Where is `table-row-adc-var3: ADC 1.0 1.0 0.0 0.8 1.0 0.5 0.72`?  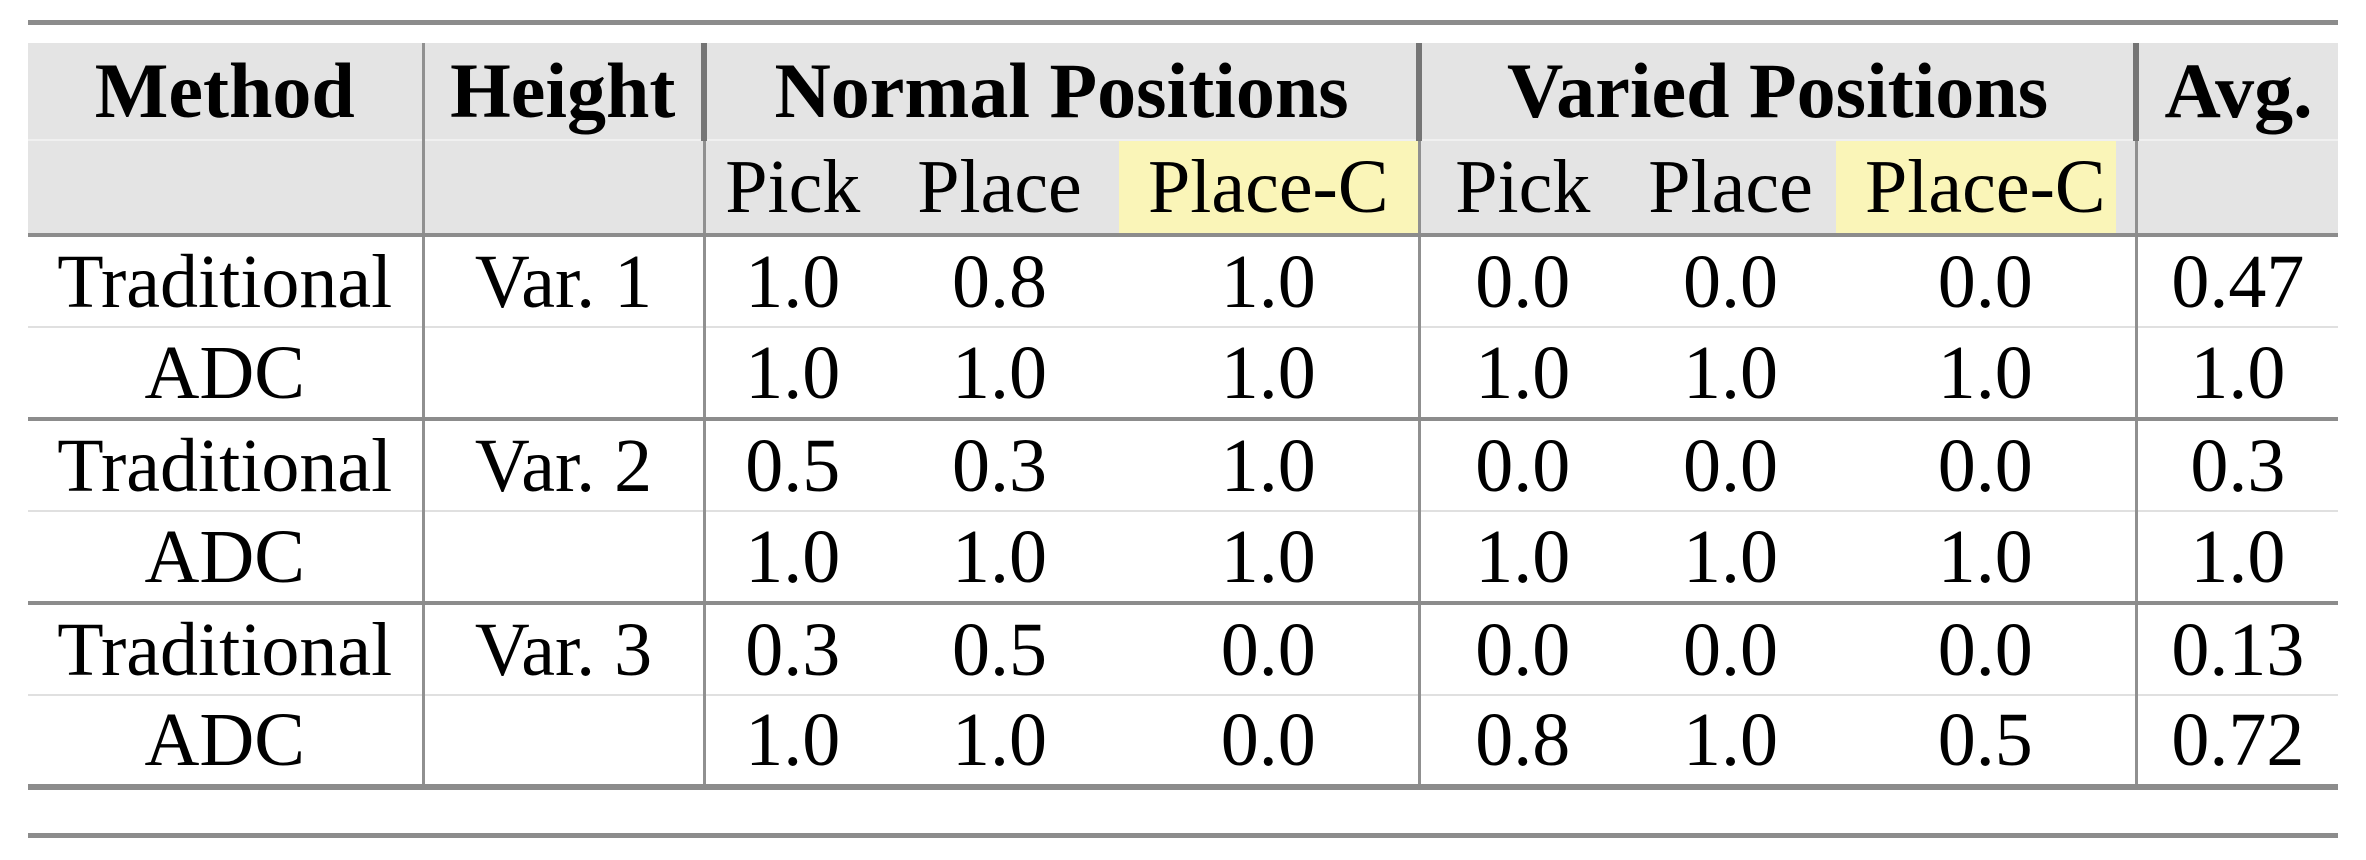 table-row-adc-var3: ADC 1.0 1.0 0.0 0.8 1.0 0.5 0.72 is located at coordinates (1183, 742).